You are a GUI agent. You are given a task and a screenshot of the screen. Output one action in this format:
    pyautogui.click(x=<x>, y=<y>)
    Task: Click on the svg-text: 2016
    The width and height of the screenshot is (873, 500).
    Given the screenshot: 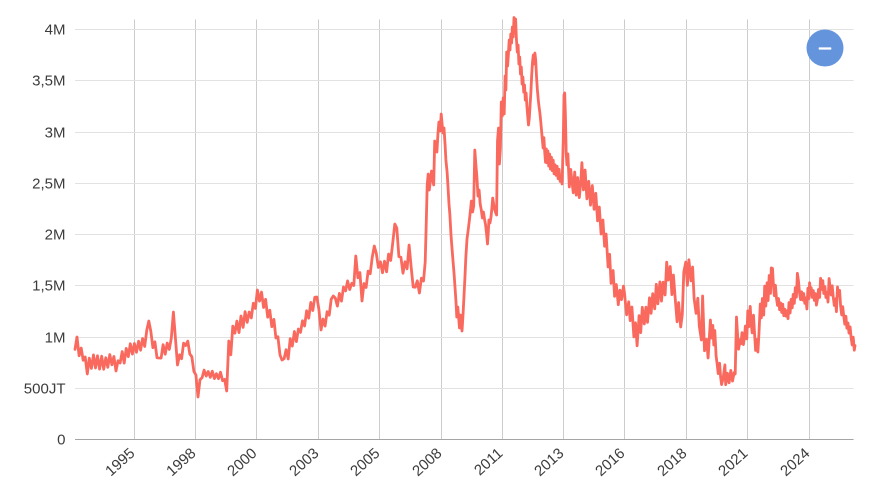 What is the action you would take?
    pyautogui.click(x=610, y=462)
    